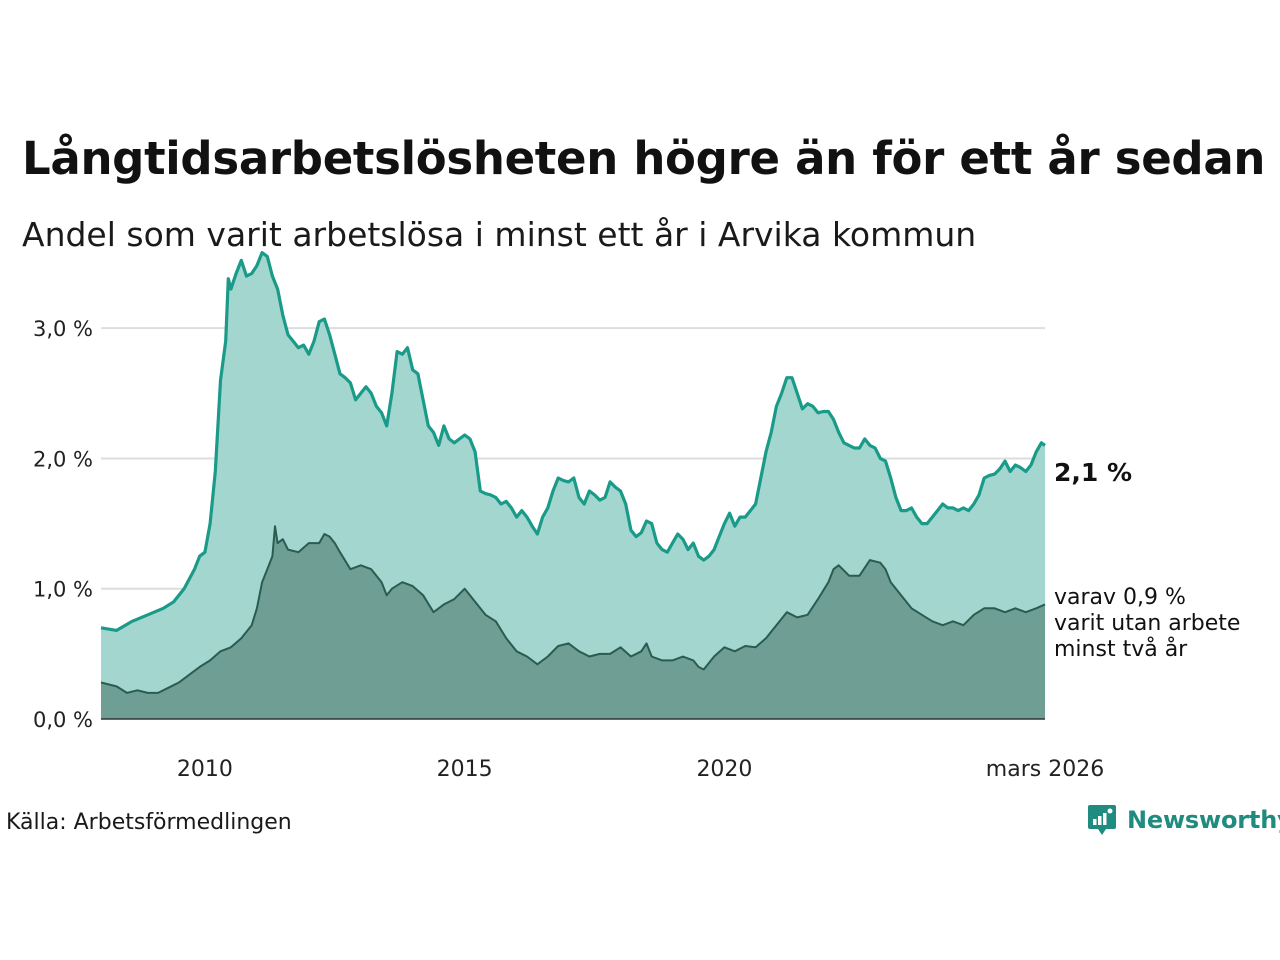  Describe the element at coordinates (1121, 649) in the screenshot. I see `note-line-3: minst två år` at that location.